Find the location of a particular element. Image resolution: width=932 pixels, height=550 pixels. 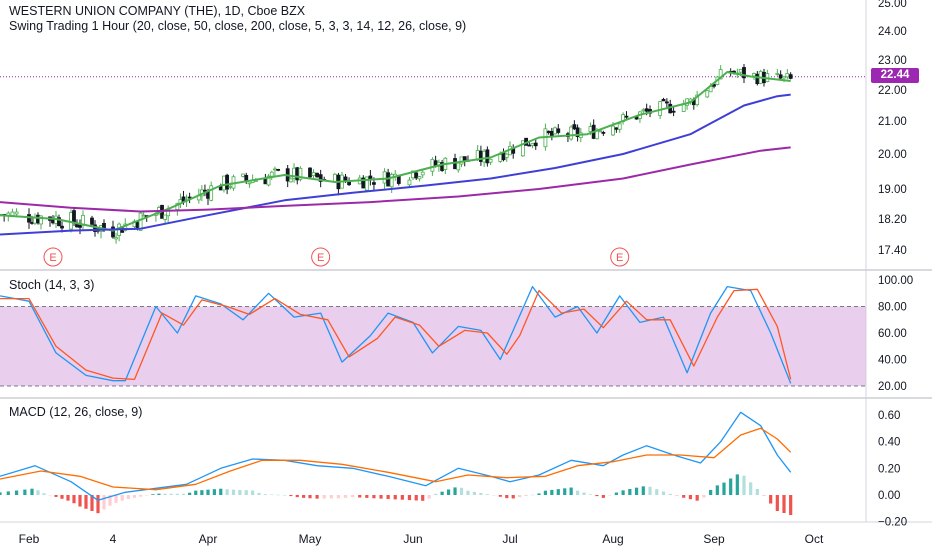

time-axis: Feb 4 Apr May Jun Jul Aug Sep Oct is located at coordinates (421, 539).